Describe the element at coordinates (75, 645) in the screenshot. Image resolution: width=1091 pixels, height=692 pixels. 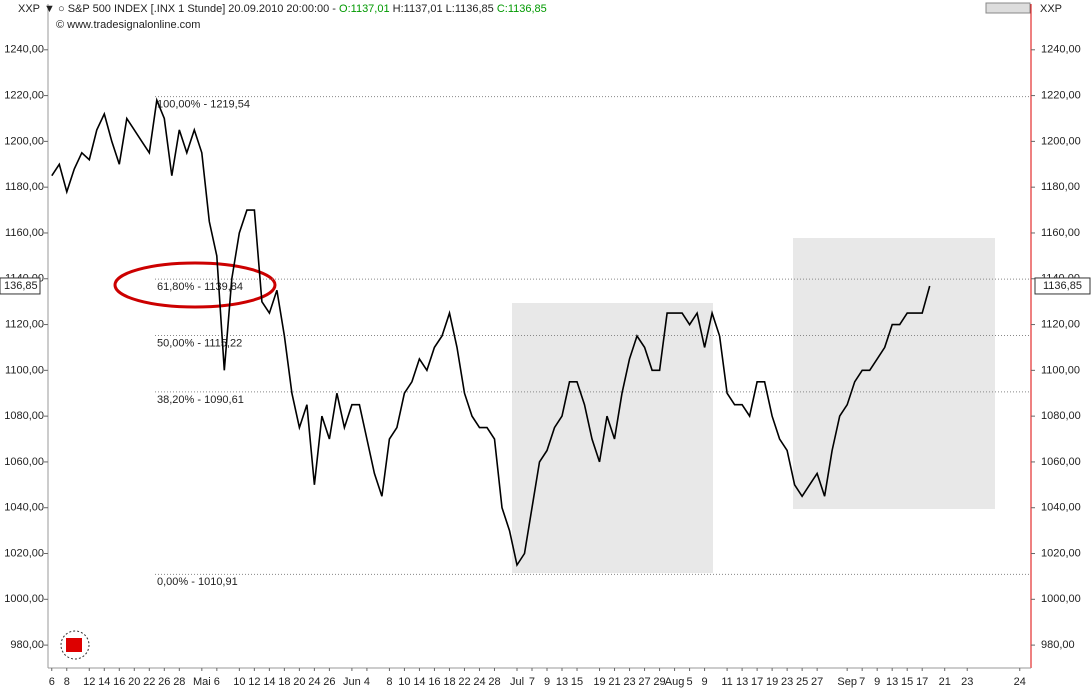
I see `logo` at that location.